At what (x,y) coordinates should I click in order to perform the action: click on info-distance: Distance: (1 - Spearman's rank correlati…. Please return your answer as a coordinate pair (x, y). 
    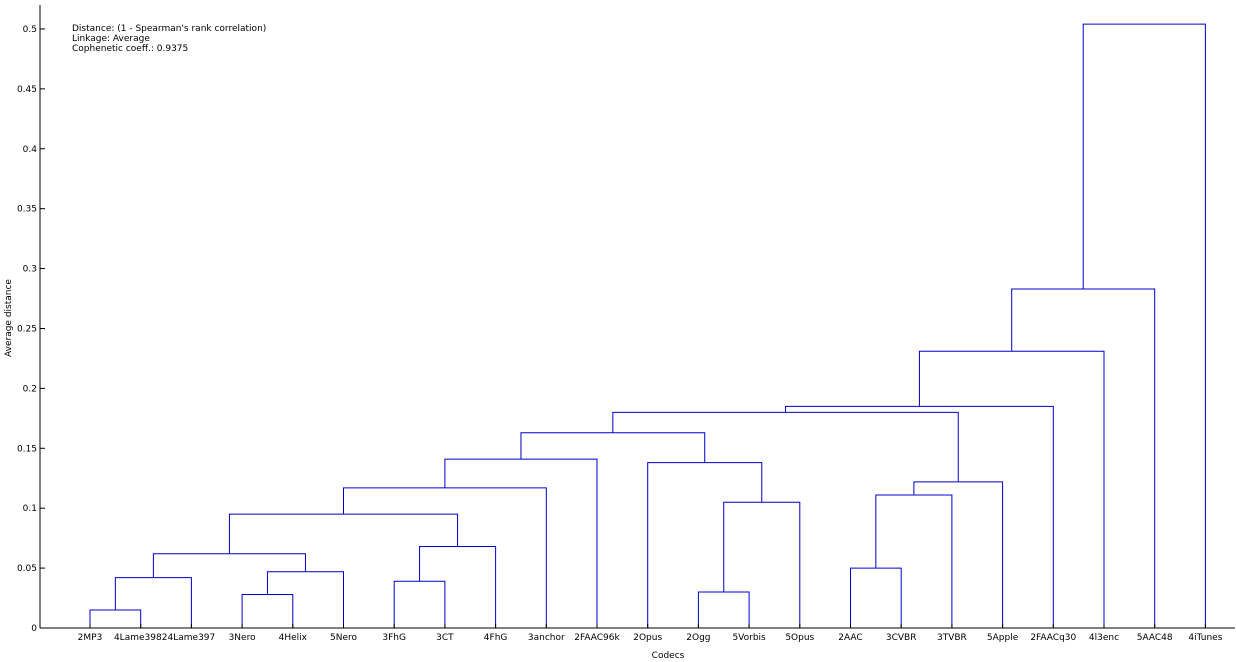
    Looking at the image, I should click on (169, 29).